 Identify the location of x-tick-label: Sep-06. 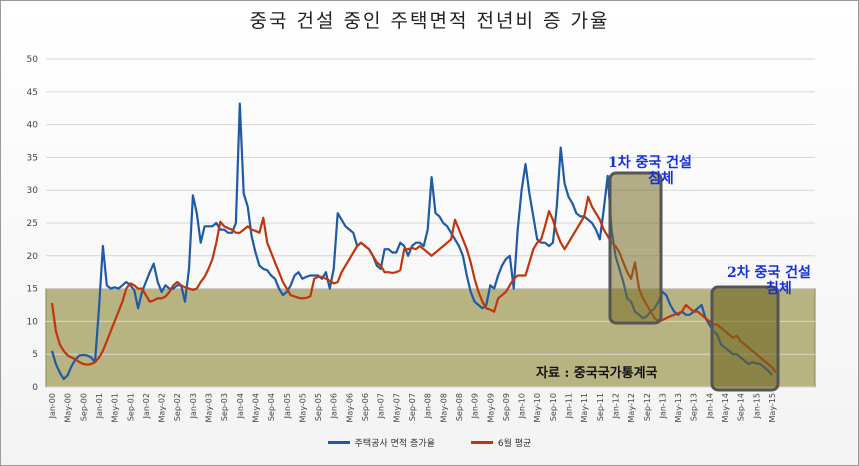
(365, 407).